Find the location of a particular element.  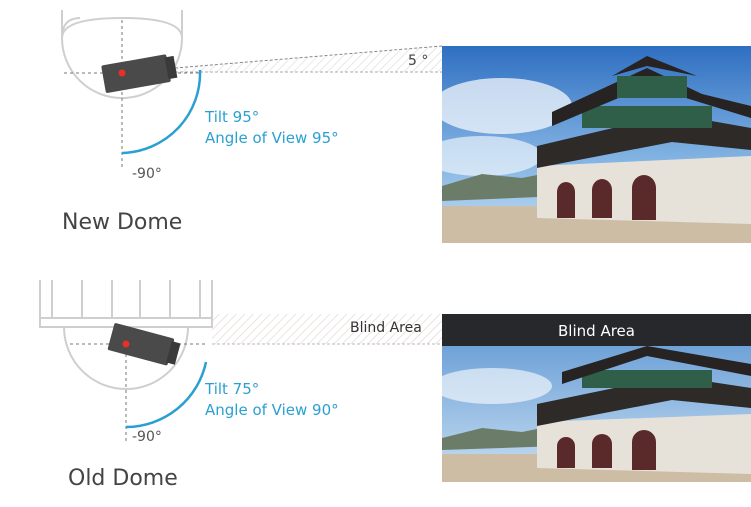

blind-area-bar-label: Blind Area is located at coordinates (596, 331).